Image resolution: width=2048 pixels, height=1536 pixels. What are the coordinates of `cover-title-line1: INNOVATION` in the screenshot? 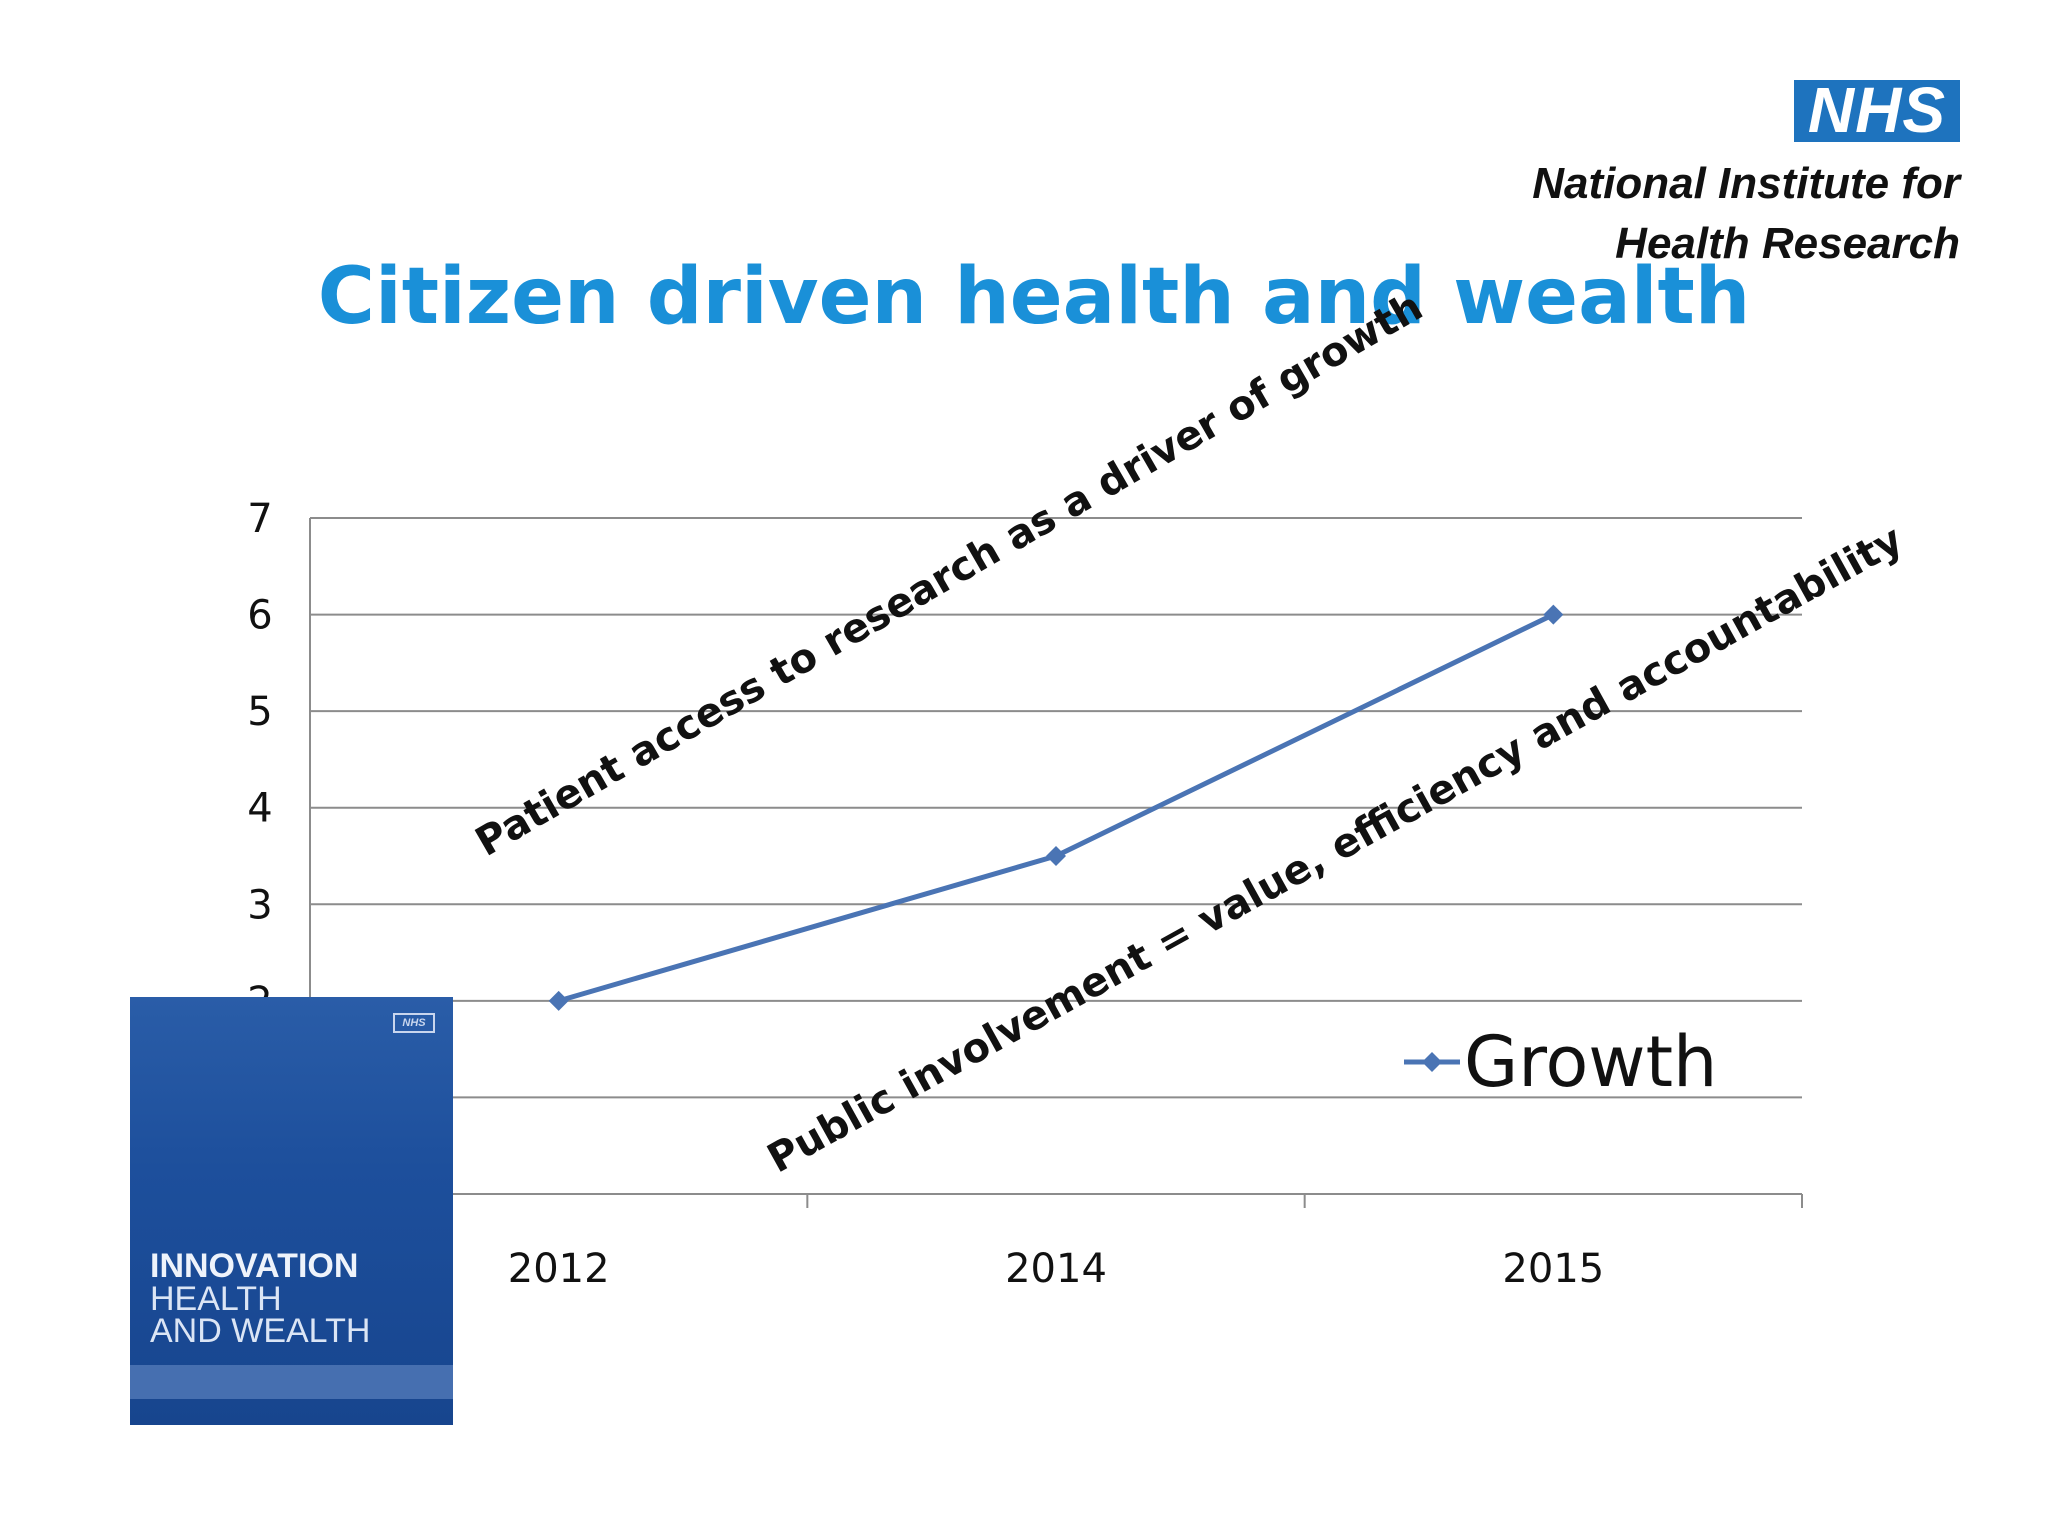 It's located at (254, 1266).